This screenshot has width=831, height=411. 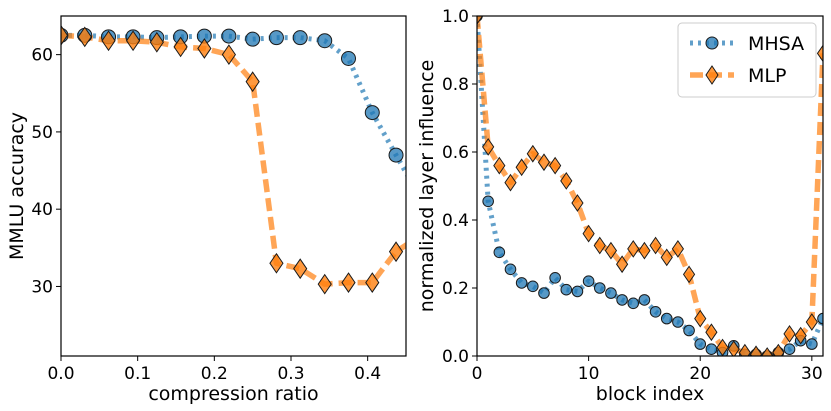 What do you see at coordinates (42, 56) in the screenshot?
I see `y-tick-label: 60` at bounding box center [42, 56].